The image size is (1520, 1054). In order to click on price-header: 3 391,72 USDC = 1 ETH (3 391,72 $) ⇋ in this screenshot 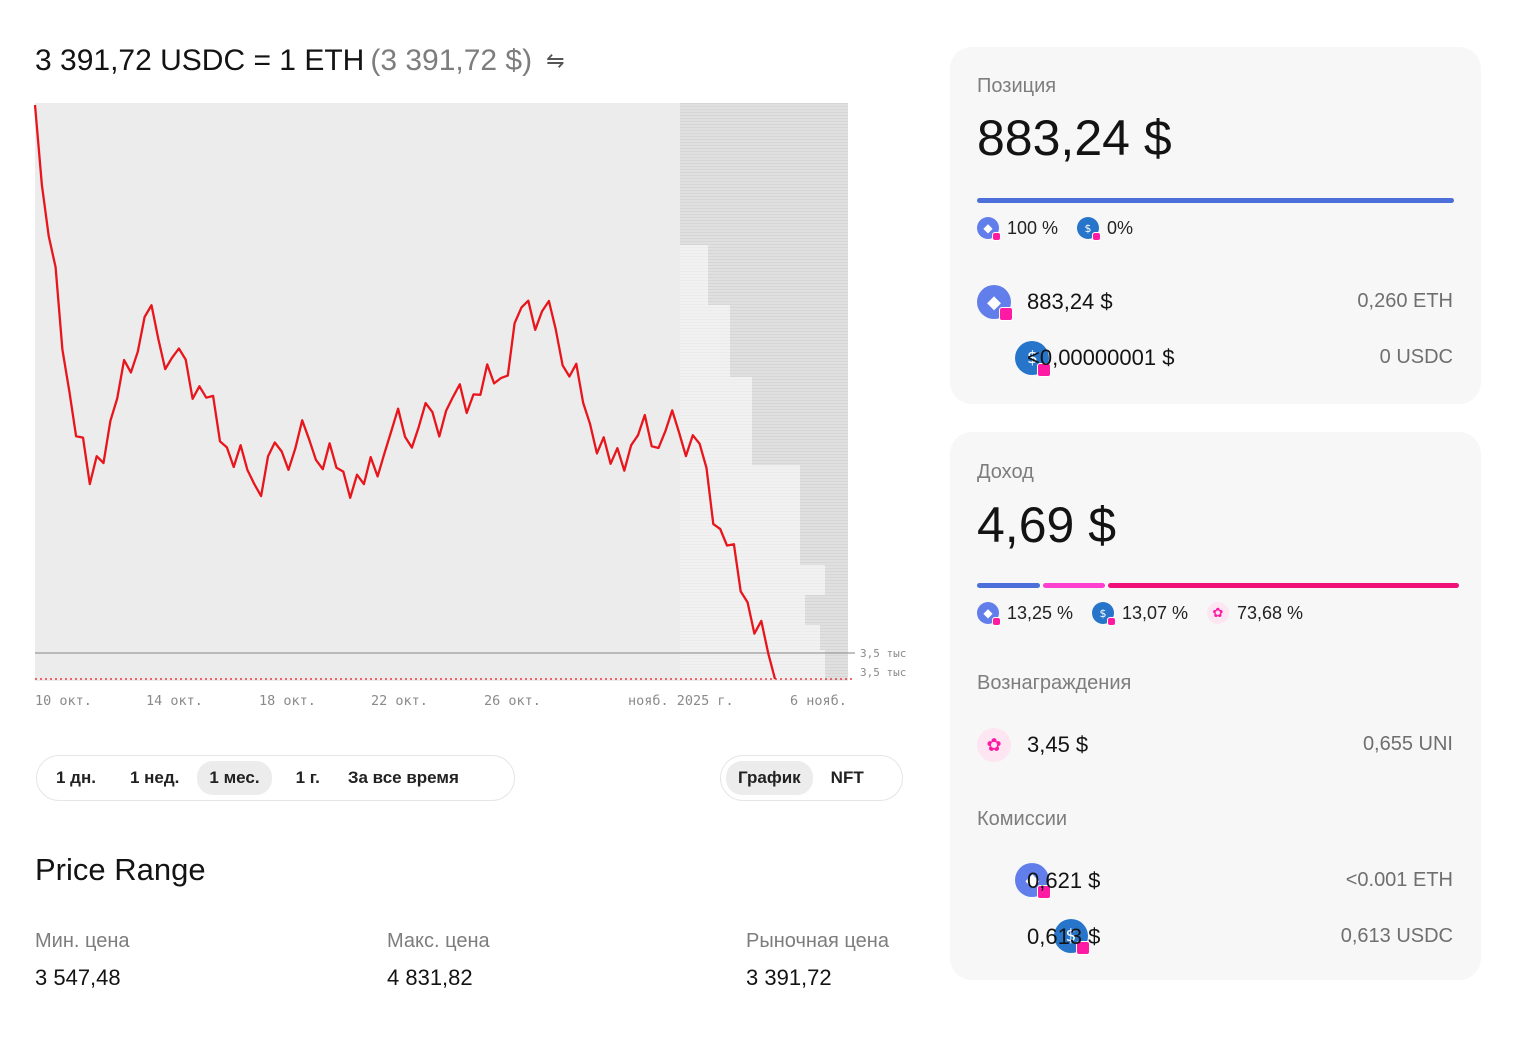, I will do `click(300, 61)`.